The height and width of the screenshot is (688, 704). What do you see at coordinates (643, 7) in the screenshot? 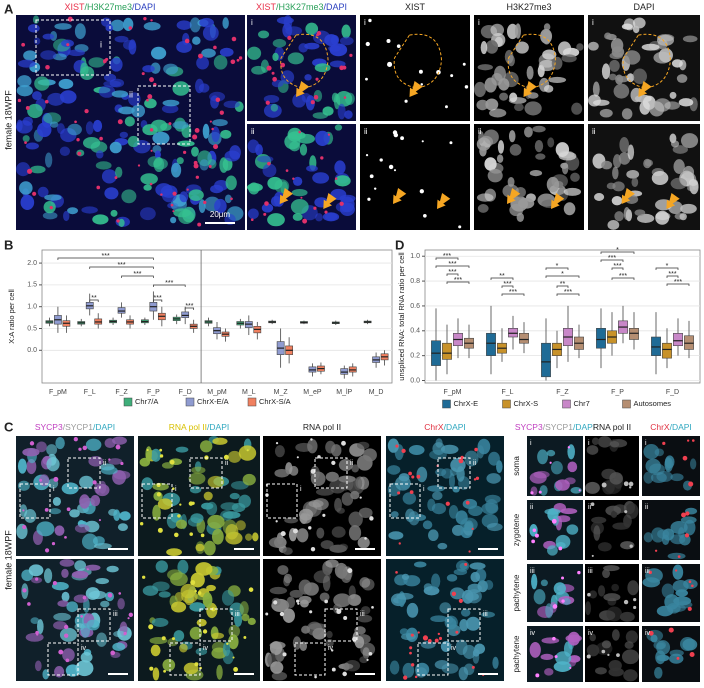
I see `title-part: DAPI` at bounding box center [643, 7].